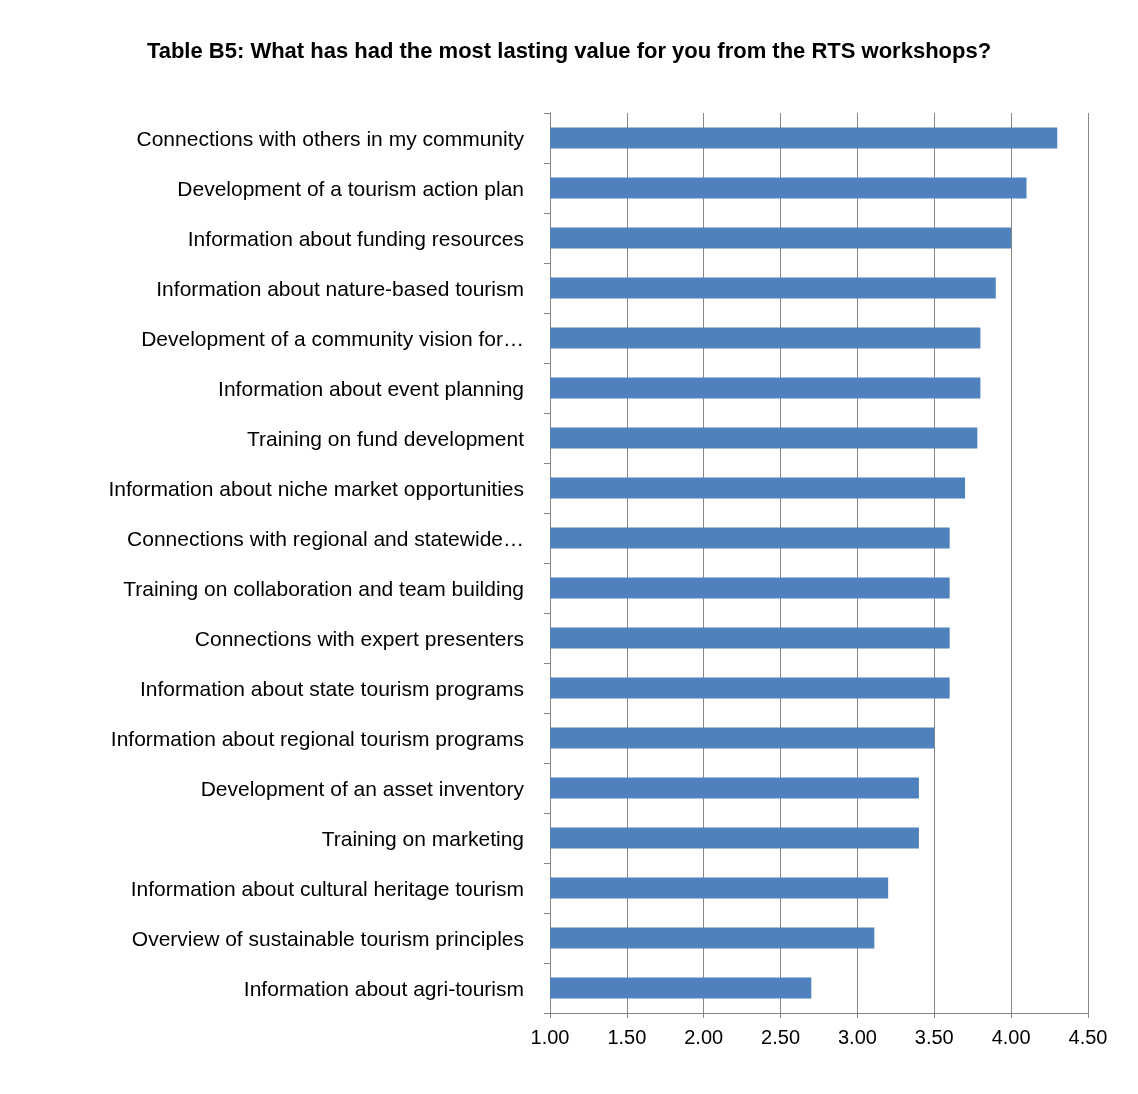 Image resolution: width=1138 pixels, height=1094 pixels. I want to click on y-tick-label: Development of an asset inventory, so click(362, 788).